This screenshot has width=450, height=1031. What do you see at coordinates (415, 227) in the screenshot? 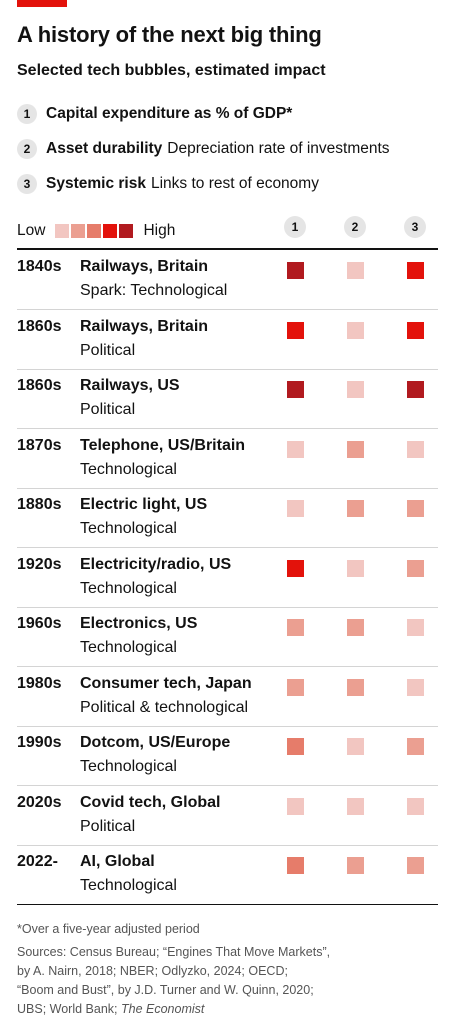
I see `column-header-3: 3` at bounding box center [415, 227].